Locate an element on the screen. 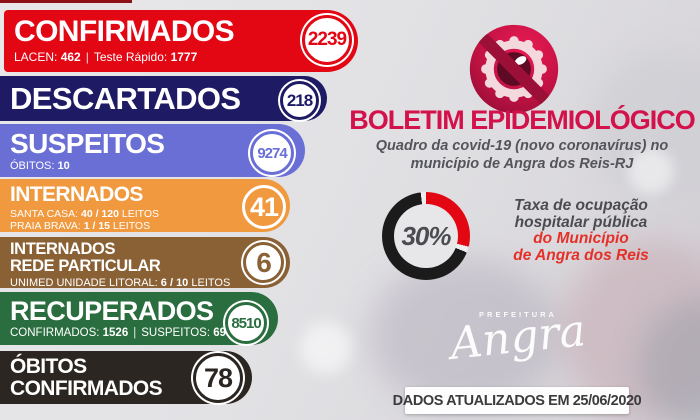 Image resolution: width=700 pixels, height=420 pixels. bulletin-title: BOLETIM EPIDEMIOLÓGICO is located at coordinates (522, 120).